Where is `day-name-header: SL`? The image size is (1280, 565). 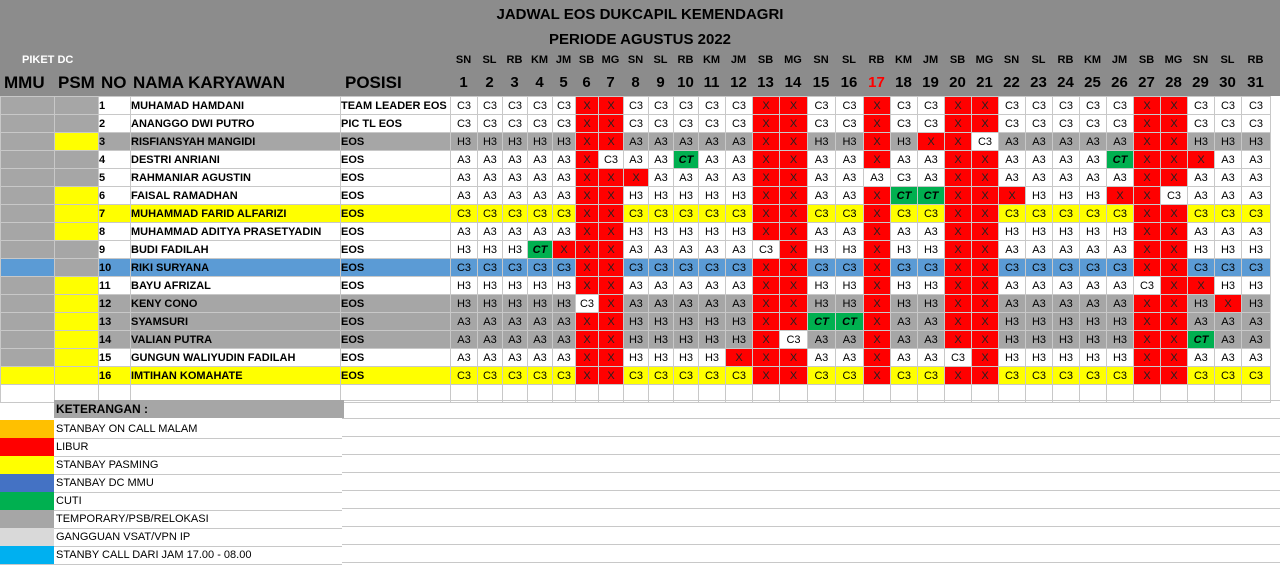
day-name-header: SL is located at coordinates (1038, 60).